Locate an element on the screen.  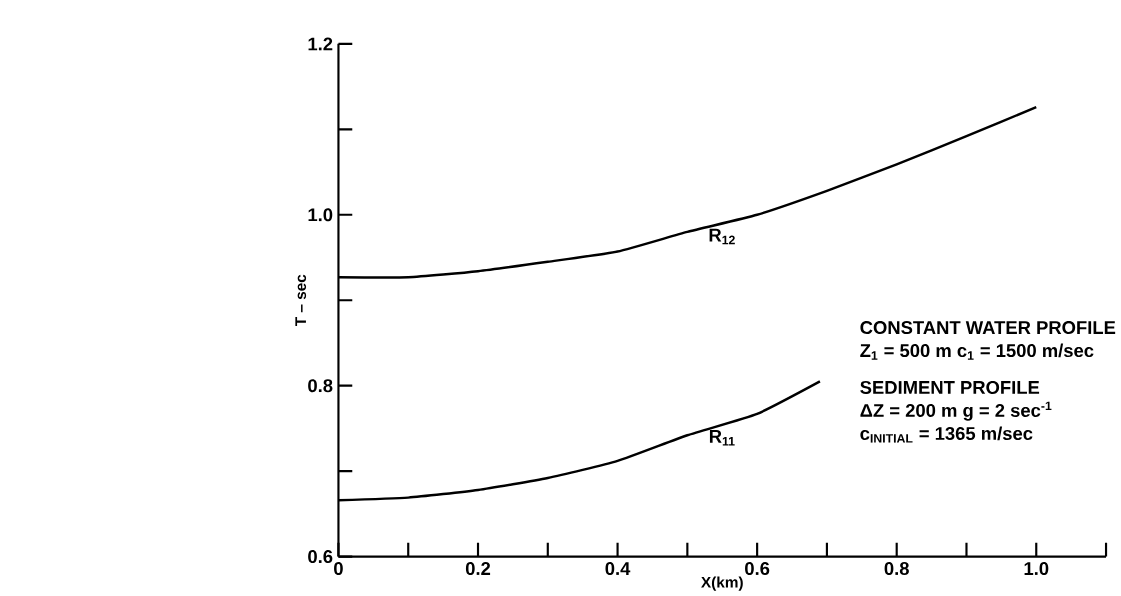
series-label: R$_{11}$ is located at coordinates (722, 438).